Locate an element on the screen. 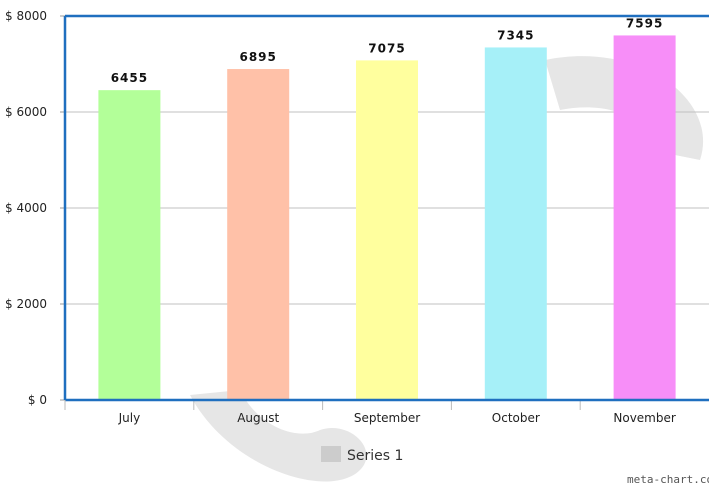  x-tick-label-august: August is located at coordinates (258, 418).